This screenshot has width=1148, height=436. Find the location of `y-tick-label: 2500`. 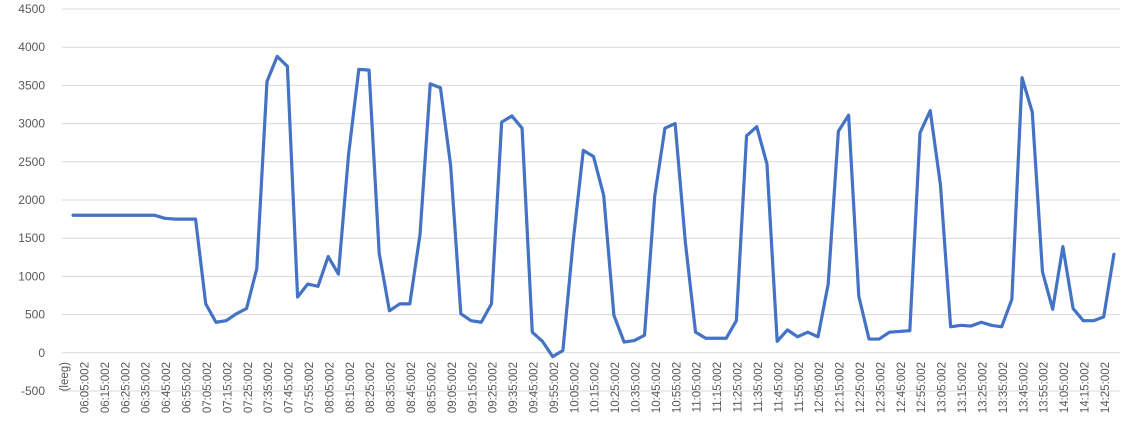

y-tick-label: 2500 is located at coordinates (31, 162).